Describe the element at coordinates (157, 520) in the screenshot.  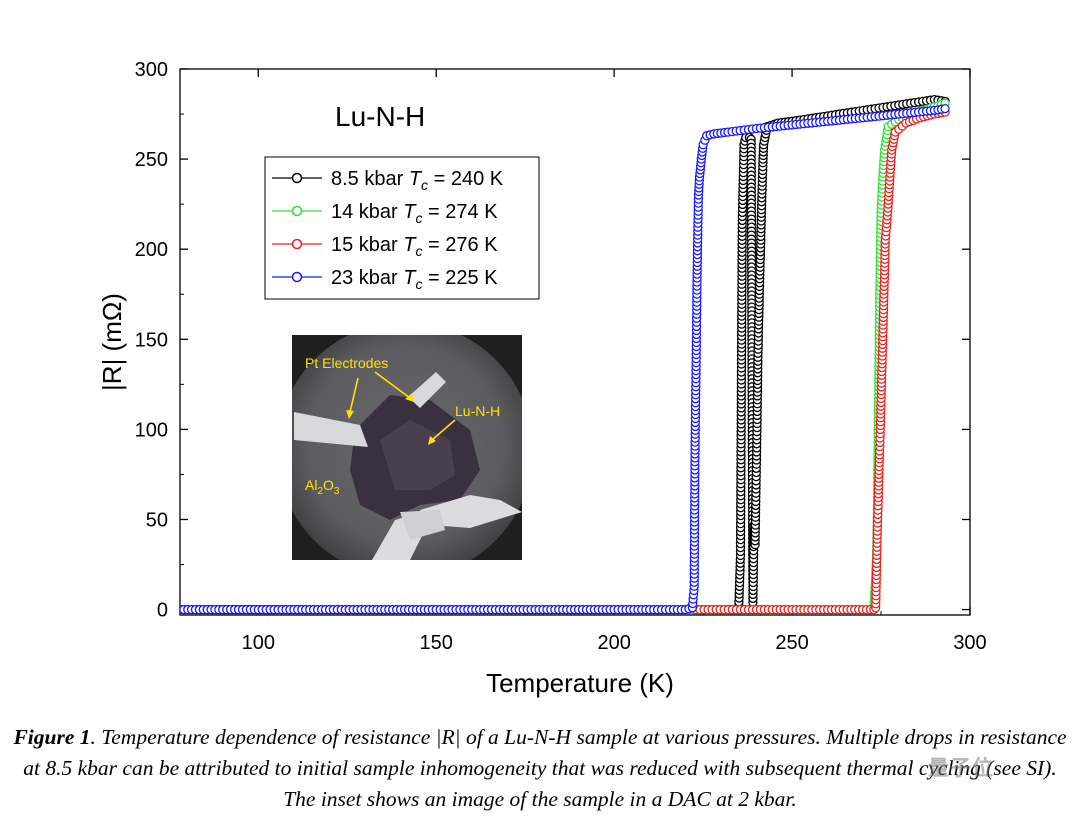
I see `y-tick-label-50: 50` at that location.